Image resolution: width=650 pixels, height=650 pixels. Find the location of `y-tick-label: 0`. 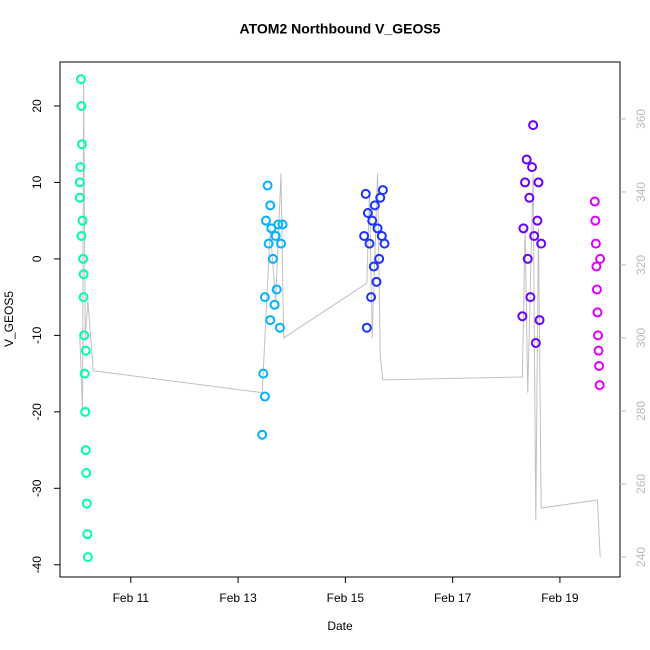

y-tick-label: 0 is located at coordinates (37, 258).